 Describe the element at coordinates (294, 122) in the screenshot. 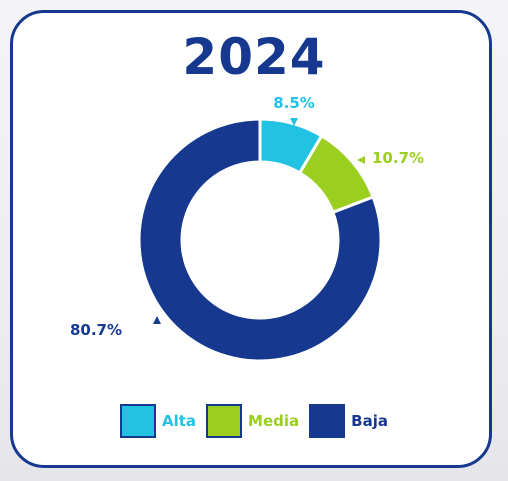

I see `label-pointer-alta` at that location.